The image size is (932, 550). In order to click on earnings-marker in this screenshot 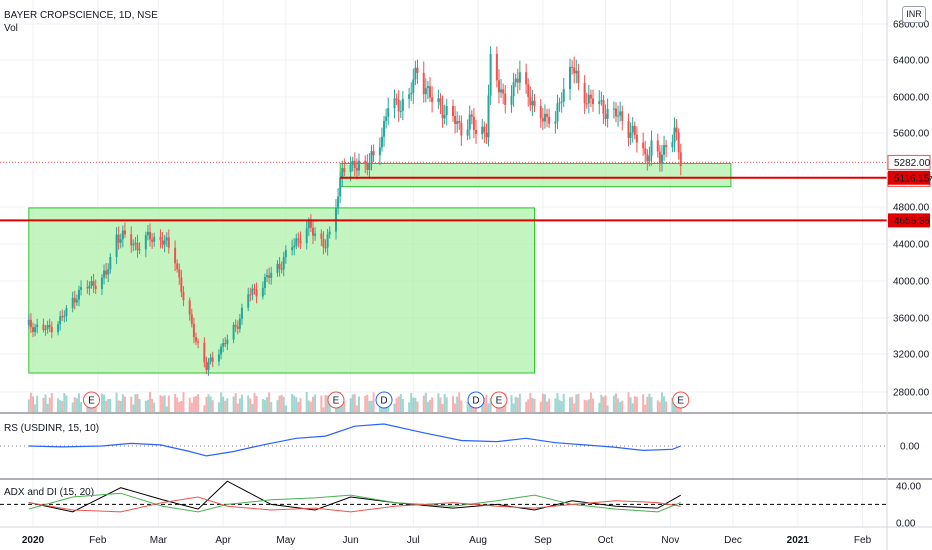, I will do `click(92, 400)`.